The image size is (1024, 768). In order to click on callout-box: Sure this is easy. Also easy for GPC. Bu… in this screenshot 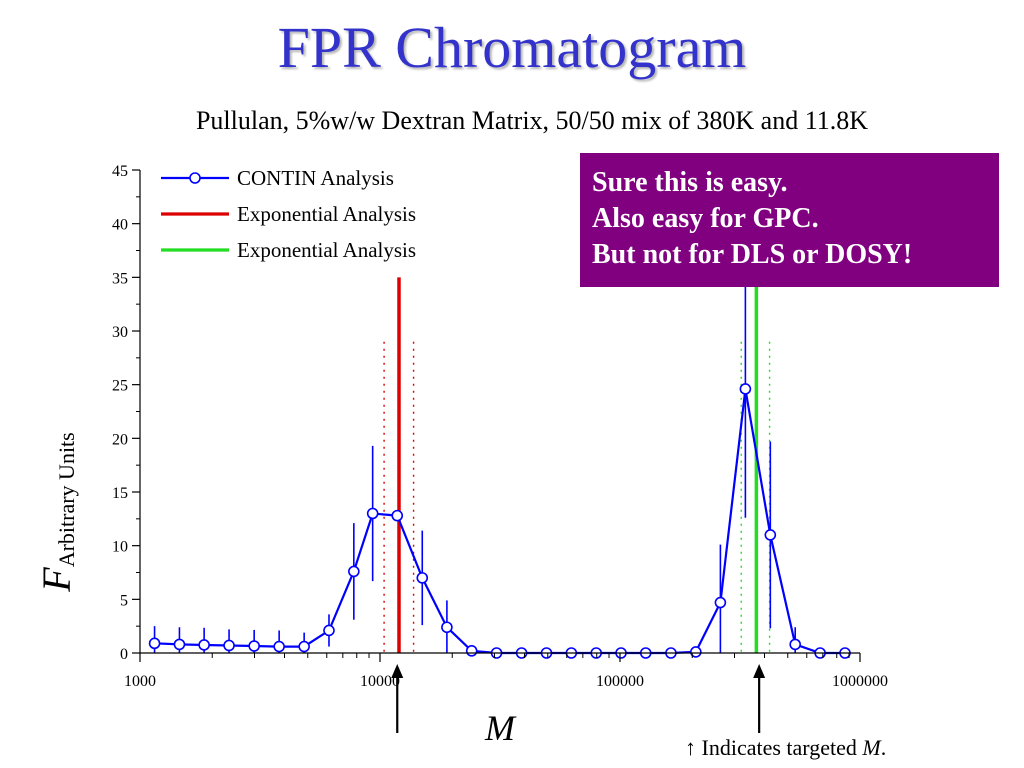, I will do `click(789, 220)`.